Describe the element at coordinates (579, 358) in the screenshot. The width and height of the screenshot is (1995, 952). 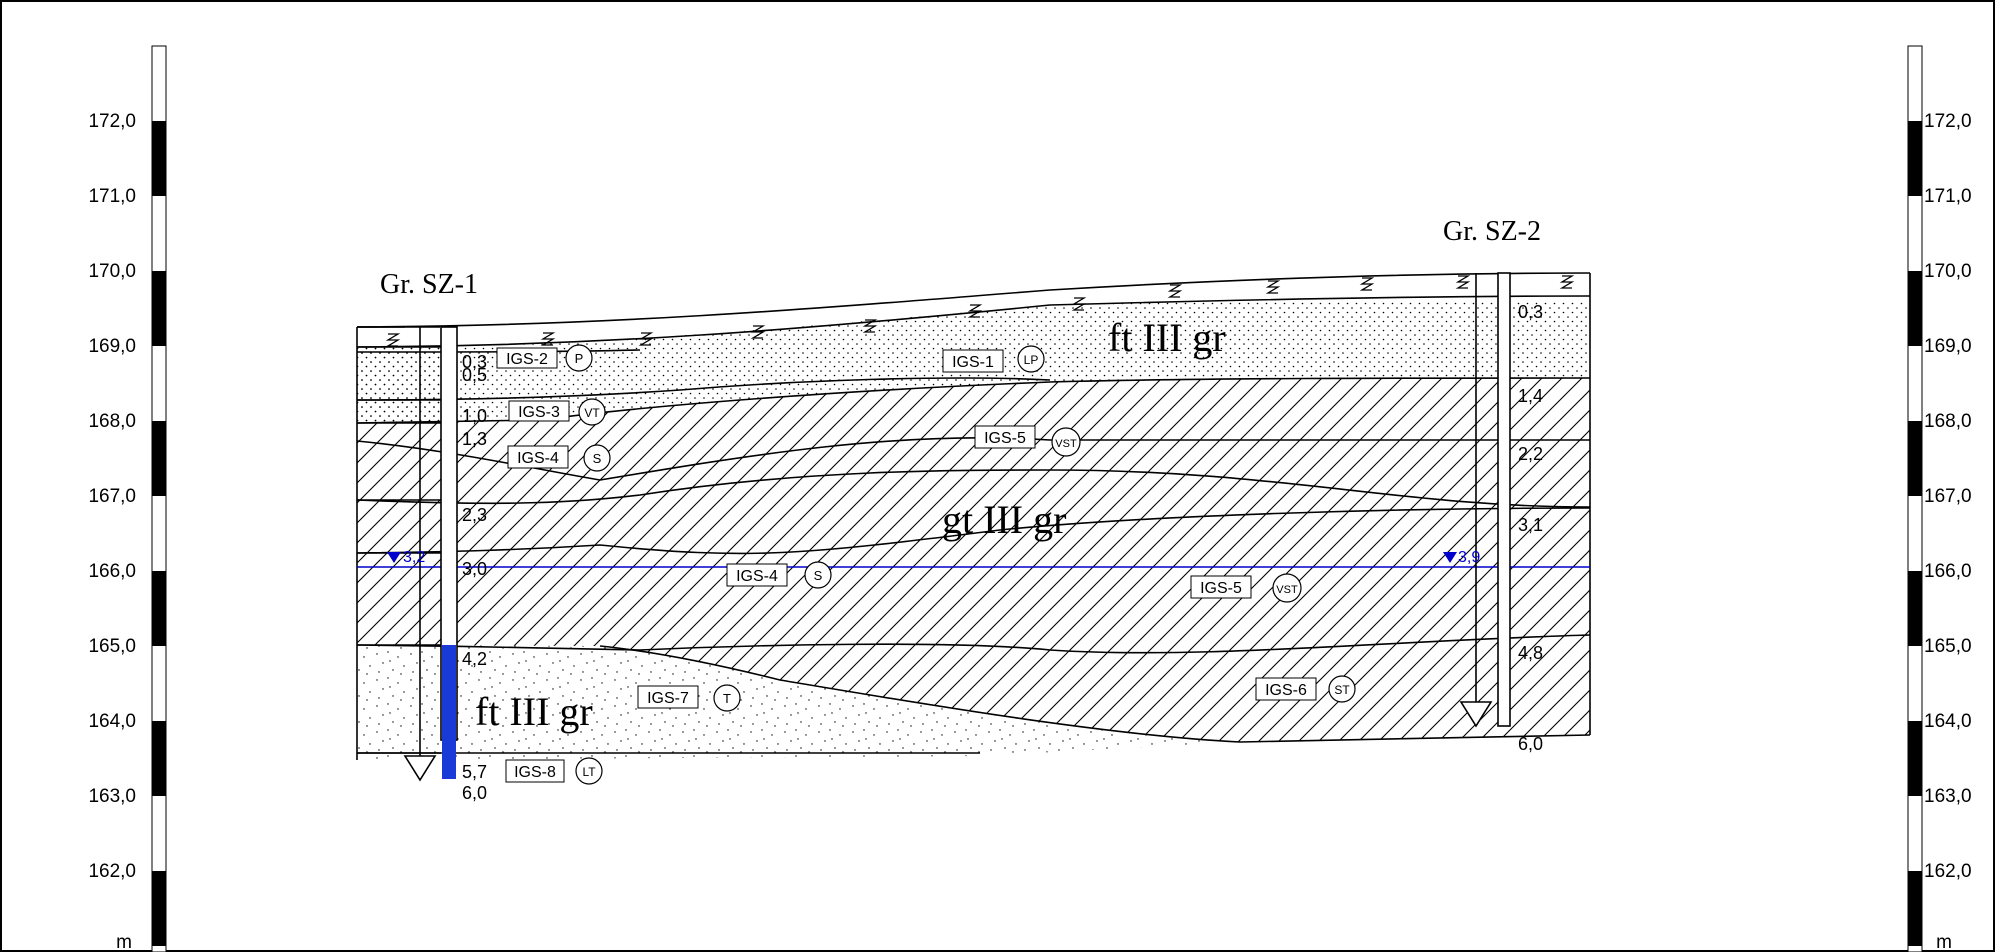
I see `svg-text: P` at that location.